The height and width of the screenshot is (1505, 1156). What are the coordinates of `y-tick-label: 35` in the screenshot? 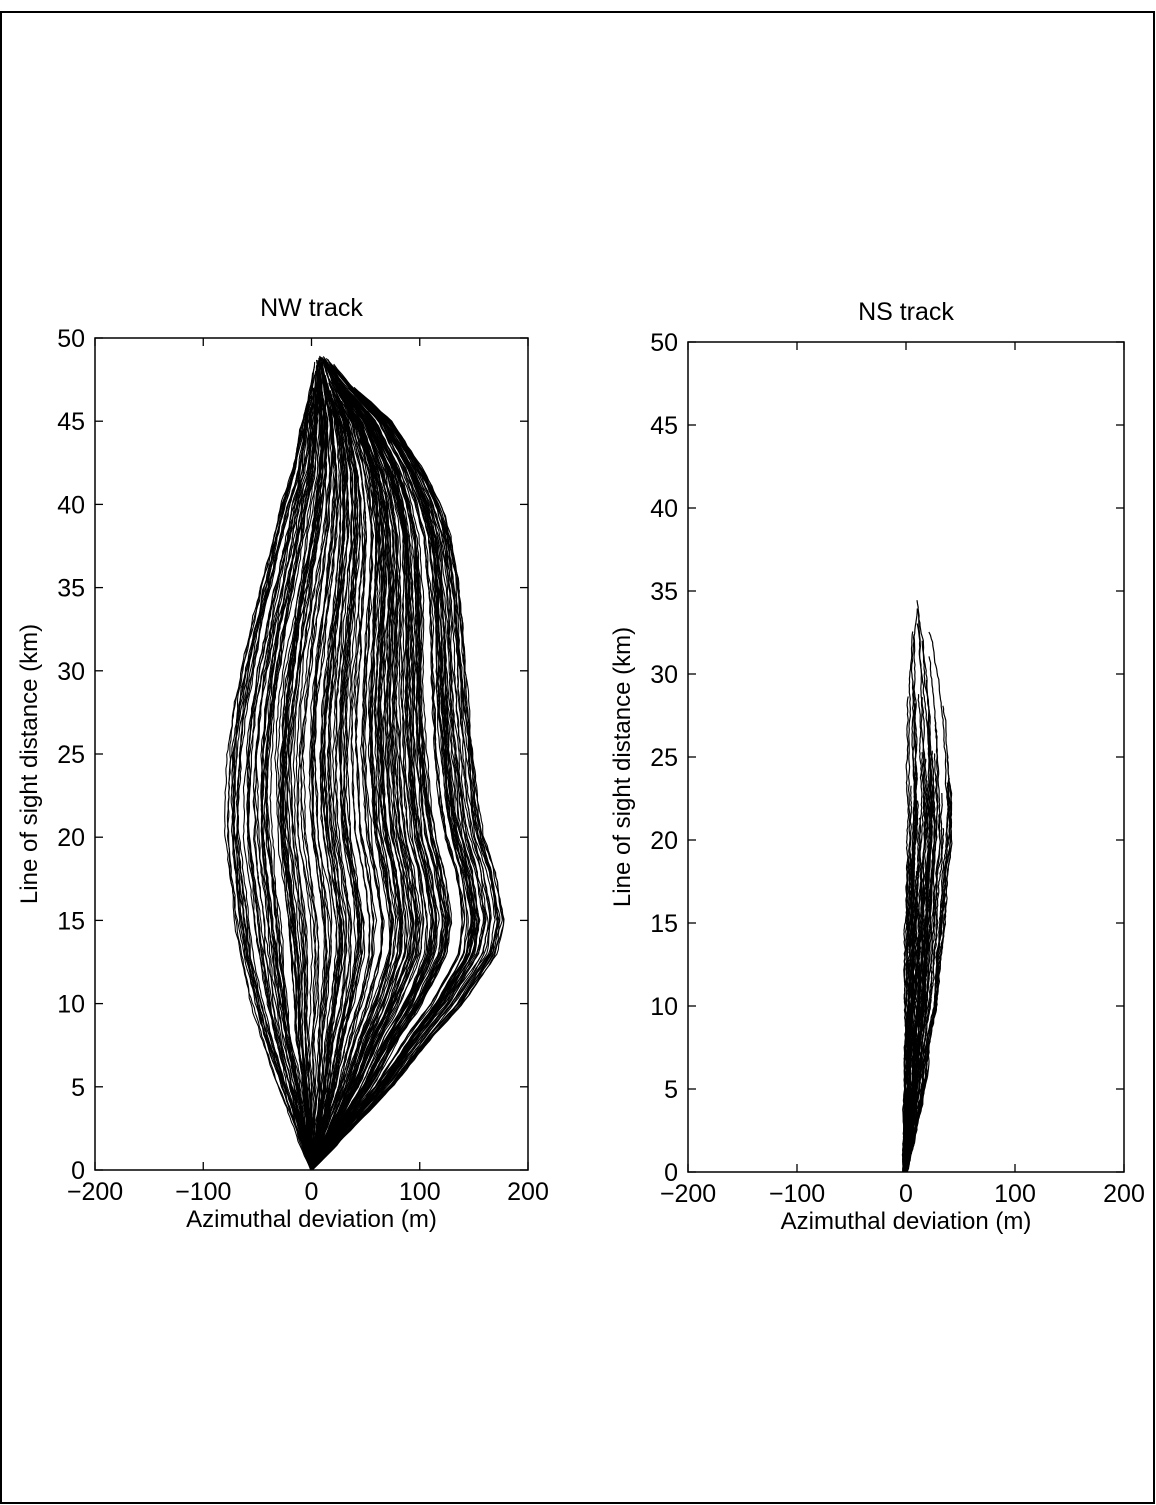 It's located at (664, 592).